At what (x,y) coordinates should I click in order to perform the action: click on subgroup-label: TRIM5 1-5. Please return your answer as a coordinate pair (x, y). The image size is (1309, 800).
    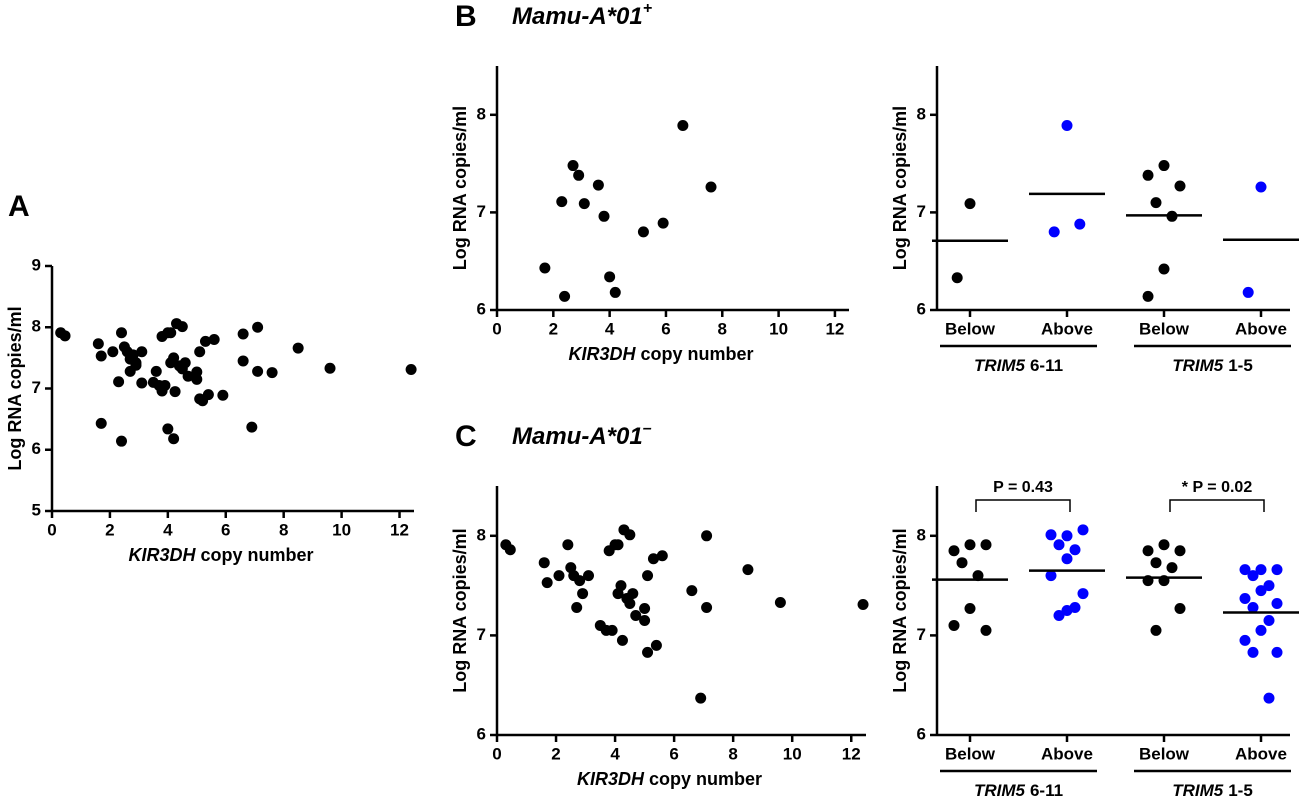
    Looking at the image, I should click on (1212, 790).